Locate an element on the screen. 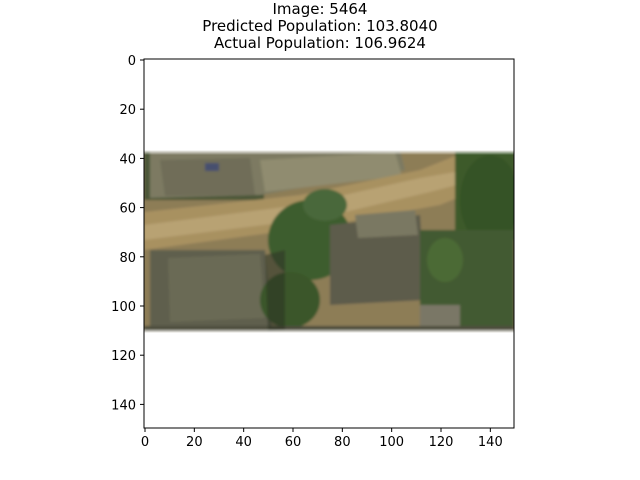 Image resolution: width=640 pixels, height=480 pixels. x-tick-label: 80 is located at coordinates (342, 442).